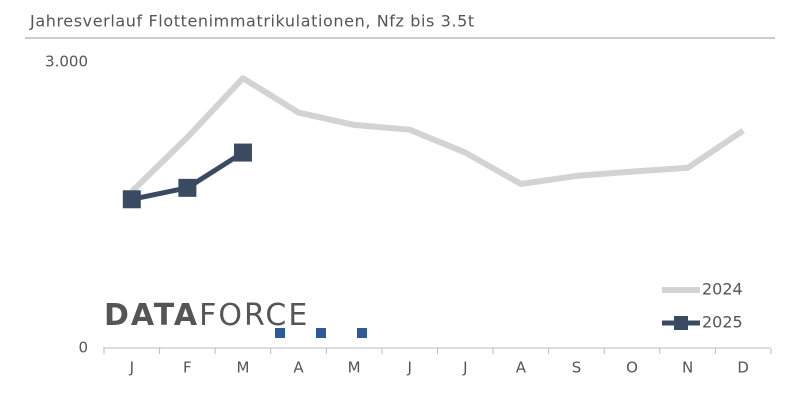 Image resolution: width=800 pixels, height=415 pixels. Describe the element at coordinates (681, 323) in the screenshot. I see `legend-marker` at that location.